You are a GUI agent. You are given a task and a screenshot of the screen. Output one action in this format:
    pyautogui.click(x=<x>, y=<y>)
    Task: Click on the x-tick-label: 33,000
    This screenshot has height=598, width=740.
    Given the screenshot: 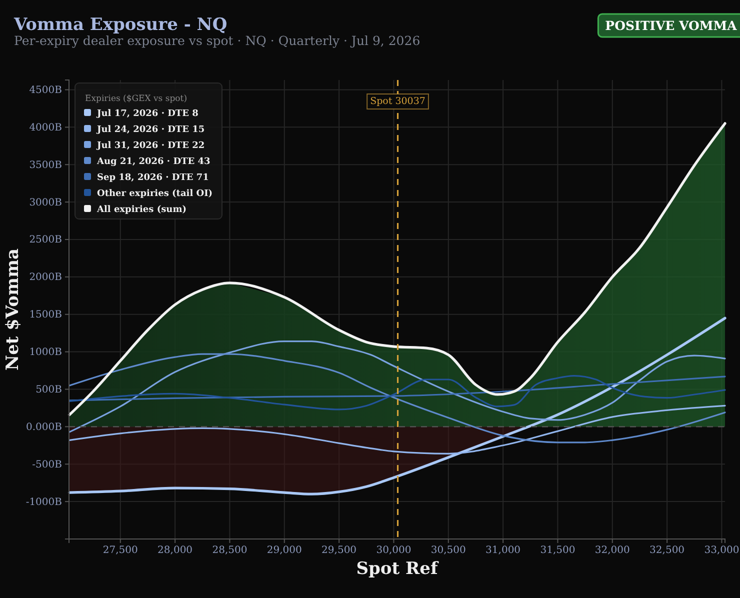 What is the action you would take?
    pyautogui.click(x=722, y=550)
    